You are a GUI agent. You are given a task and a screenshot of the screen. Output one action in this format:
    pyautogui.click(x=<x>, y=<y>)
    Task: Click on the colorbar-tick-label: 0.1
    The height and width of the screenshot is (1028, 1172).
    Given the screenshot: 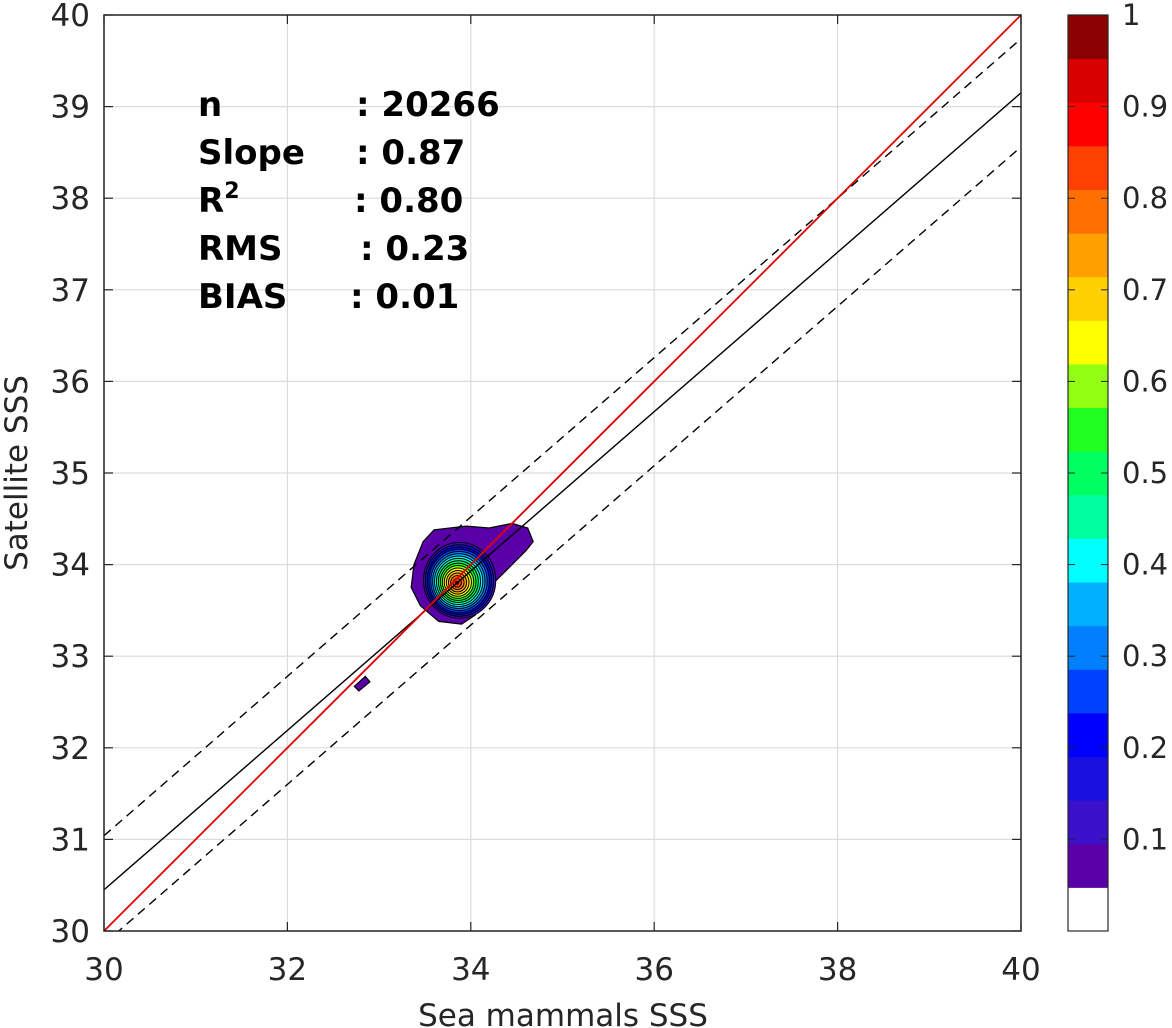 What is the action you would take?
    pyautogui.click(x=1145, y=839)
    